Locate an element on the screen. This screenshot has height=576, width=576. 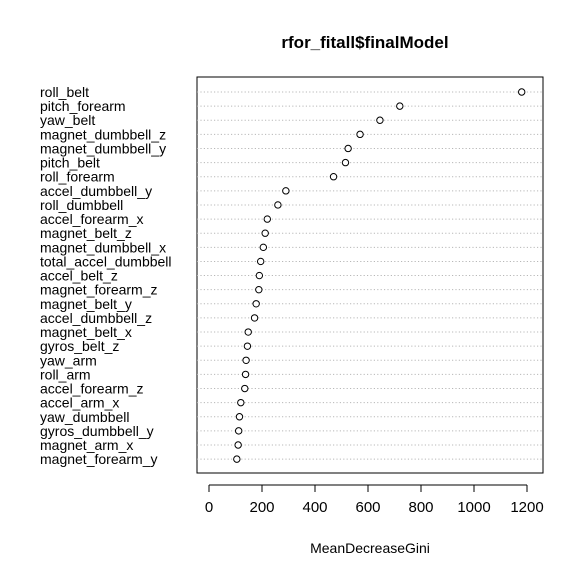
category-label: magnet_arm_x is located at coordinates (86, 445).